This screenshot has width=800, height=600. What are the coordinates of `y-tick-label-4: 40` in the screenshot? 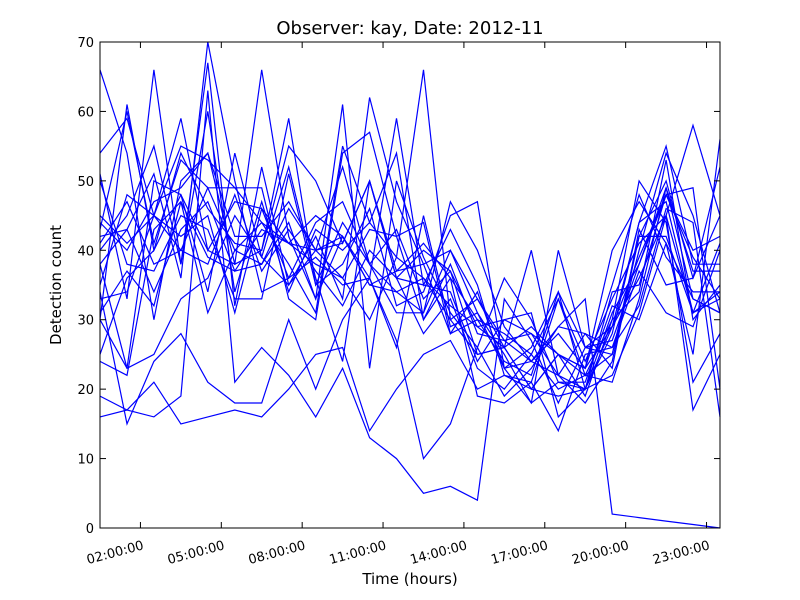 It's located at (85, 251).